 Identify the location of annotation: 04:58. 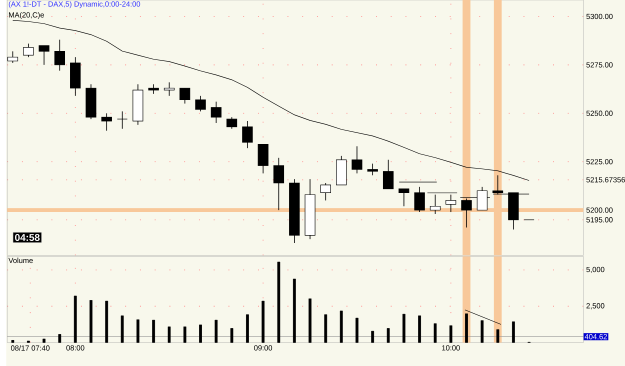
(27, 237).